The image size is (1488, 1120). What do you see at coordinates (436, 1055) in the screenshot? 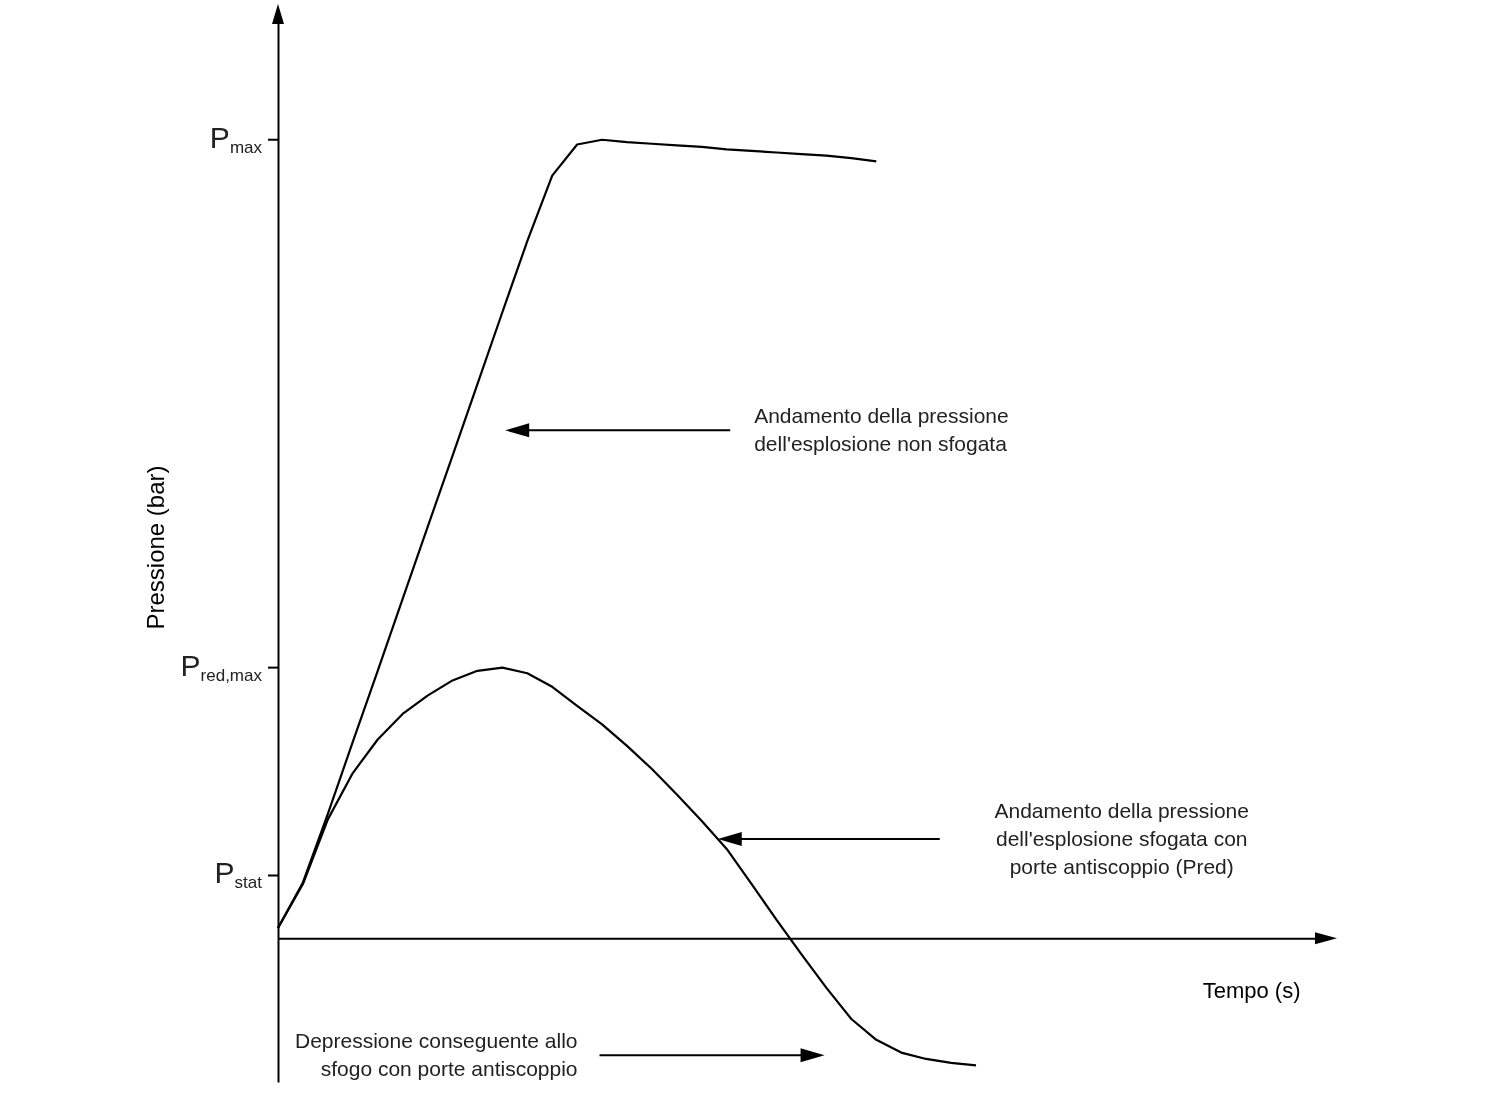
I see `annotation: Depressione conseguente allo sfogo con porte antiscoppio` at bounding box center [436, 1055].